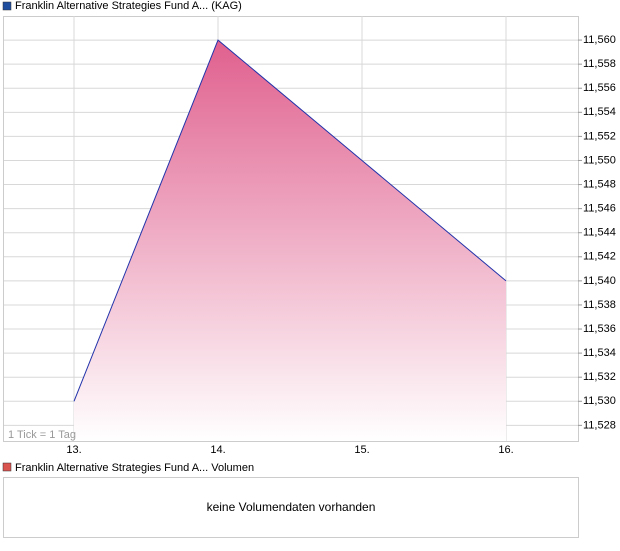  Describe the element at coordinates (599, 353) in the screenshot. I see `y-tick-label: 11,534` at that location.